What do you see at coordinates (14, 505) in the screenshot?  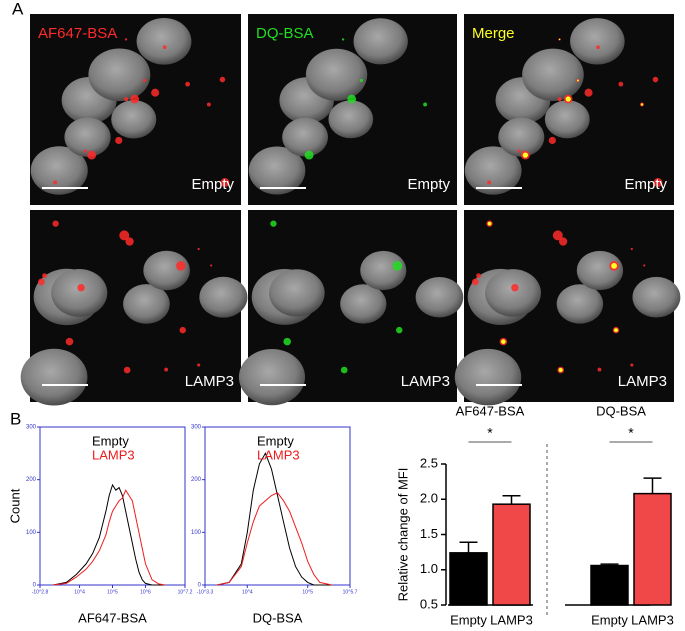 I see `y-axis-label: Count` at bounding box center [14, 505].